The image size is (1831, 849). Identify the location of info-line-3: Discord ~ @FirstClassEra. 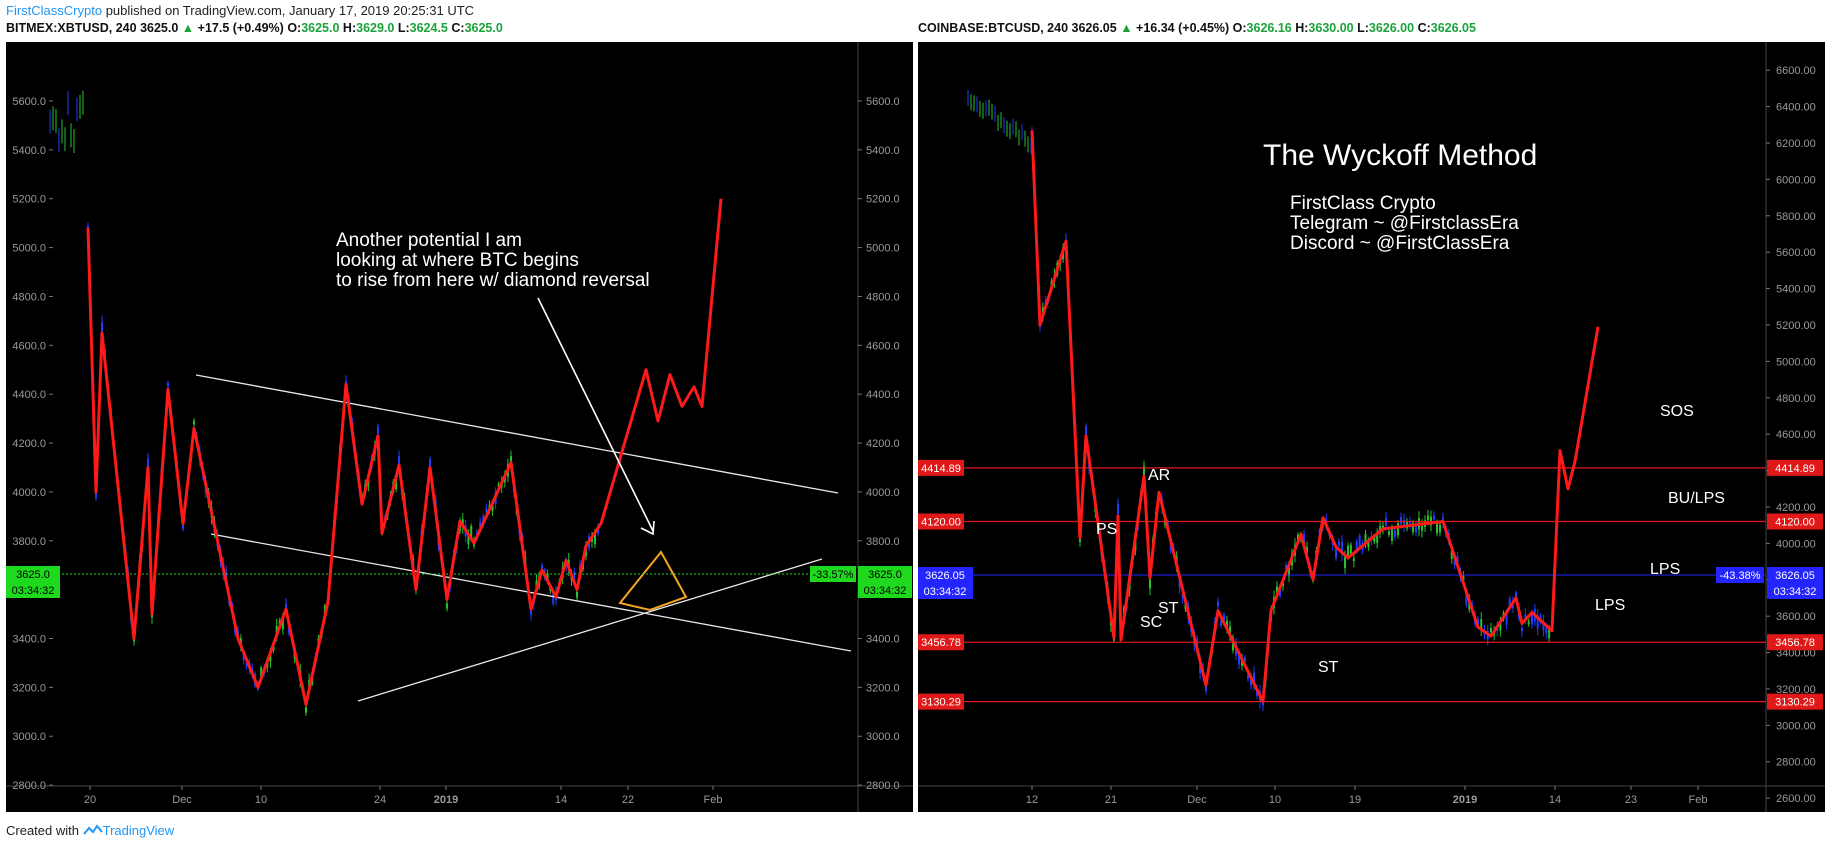
(1400, 243).